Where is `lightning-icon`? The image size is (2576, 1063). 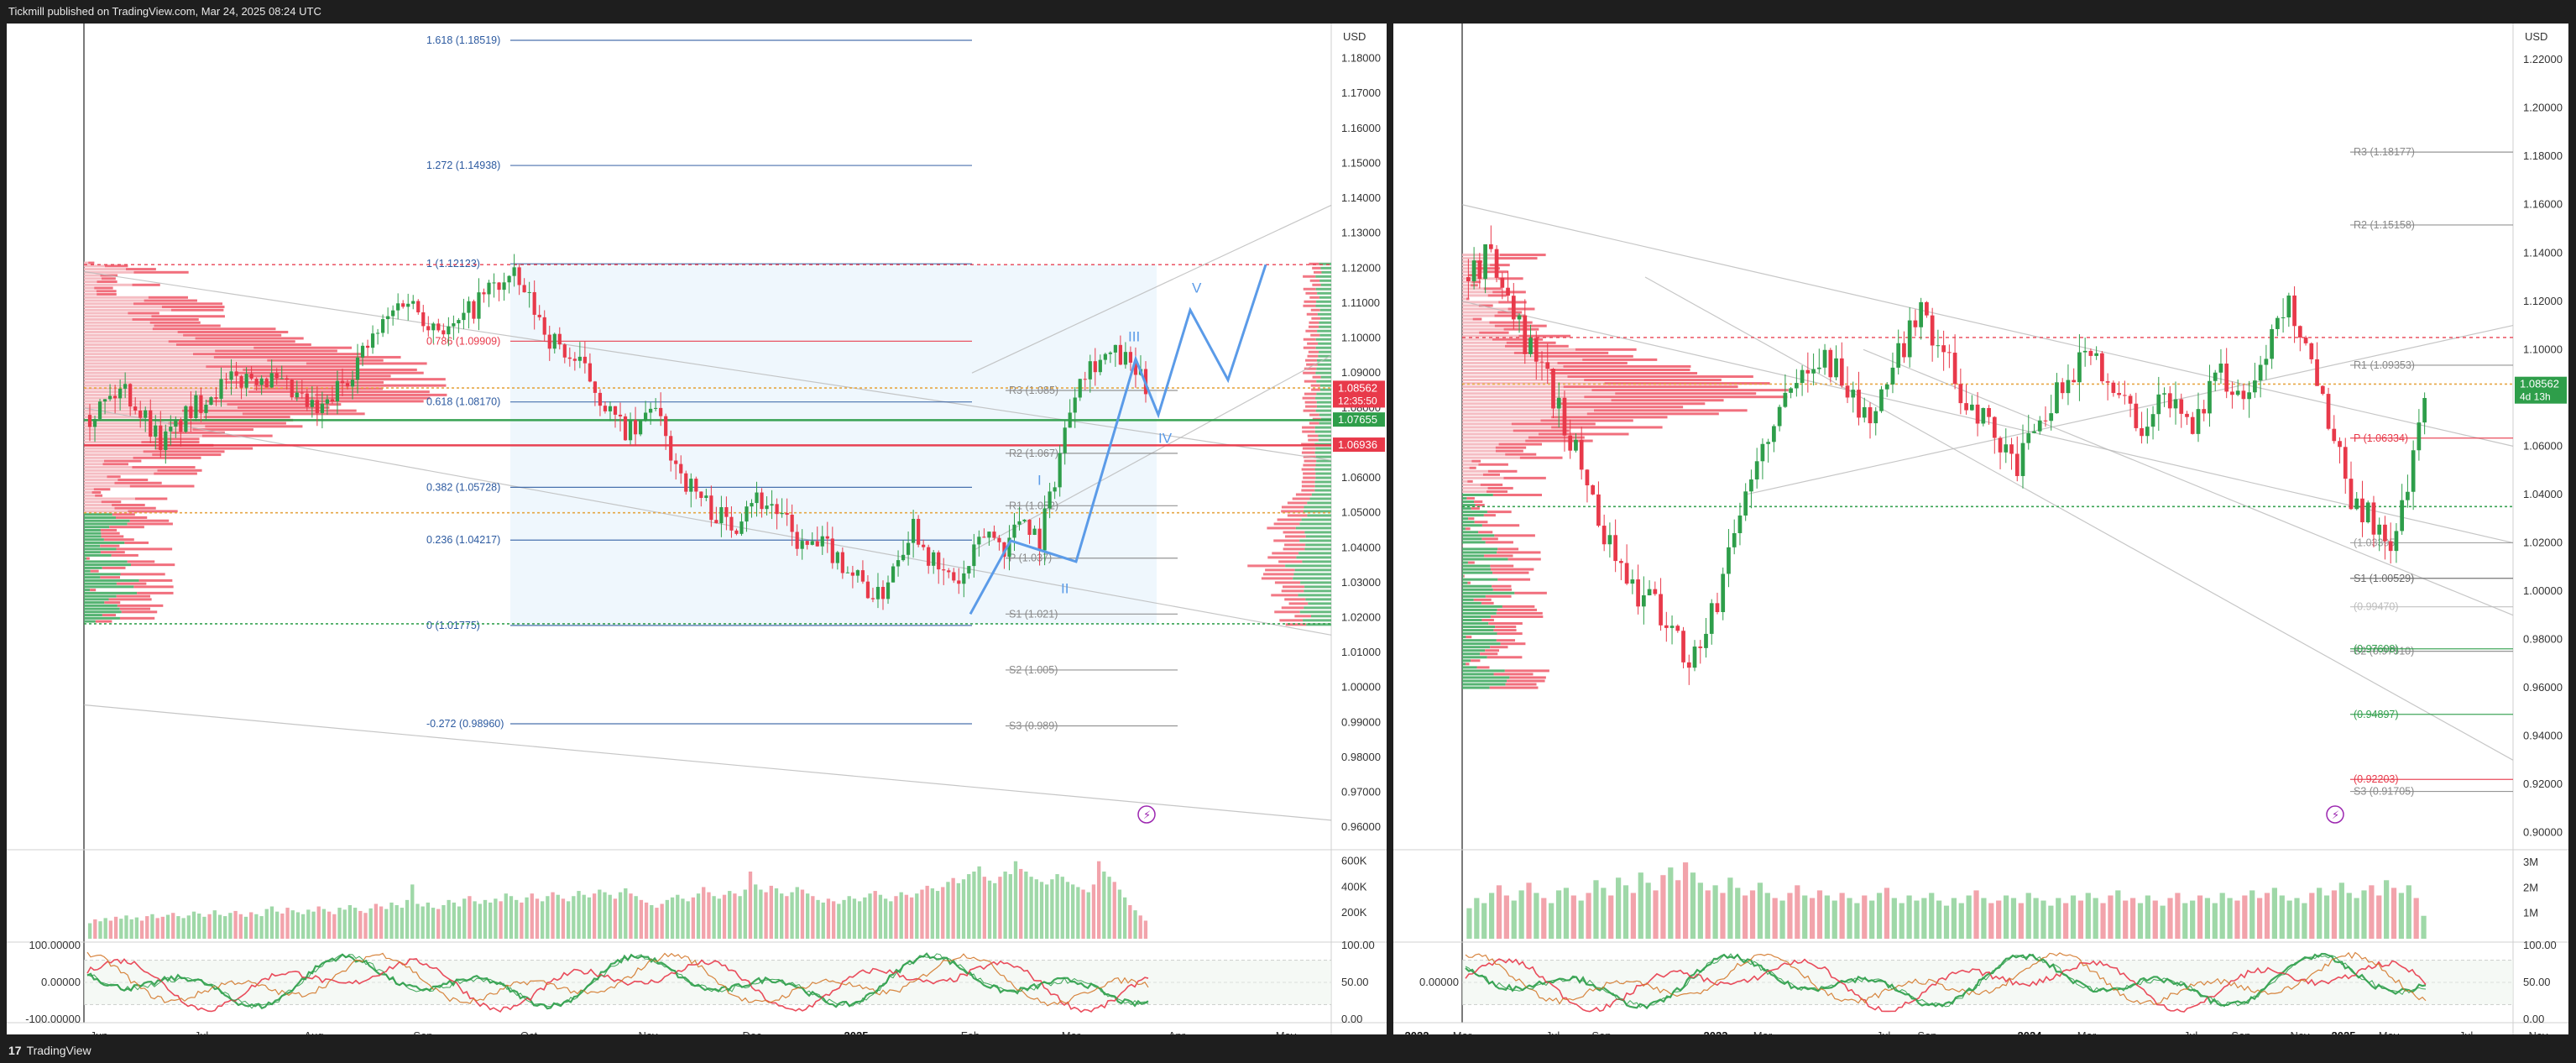
lightning-icon is located at coordinates (1146, 814).